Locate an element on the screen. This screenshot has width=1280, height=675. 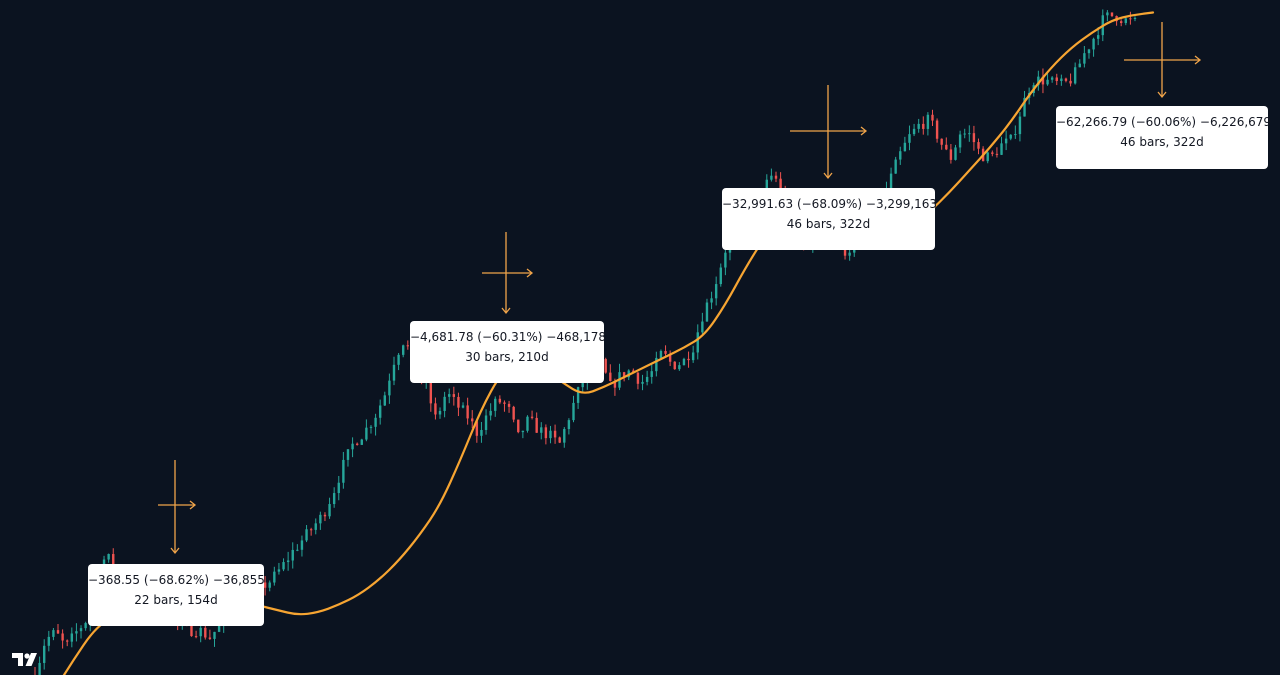
measure-tooltip-1: −368.55 (−68.62%) −36,855 22 bars, 154d is located at coordinates (176, 595).